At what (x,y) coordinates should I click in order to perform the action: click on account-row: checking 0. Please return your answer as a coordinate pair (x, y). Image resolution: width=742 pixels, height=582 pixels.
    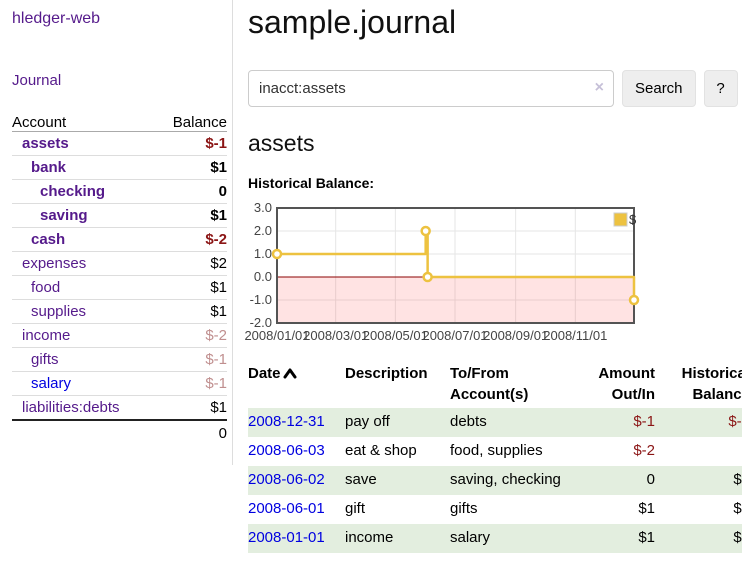
    Looking at the image, I should click on (119, 192).